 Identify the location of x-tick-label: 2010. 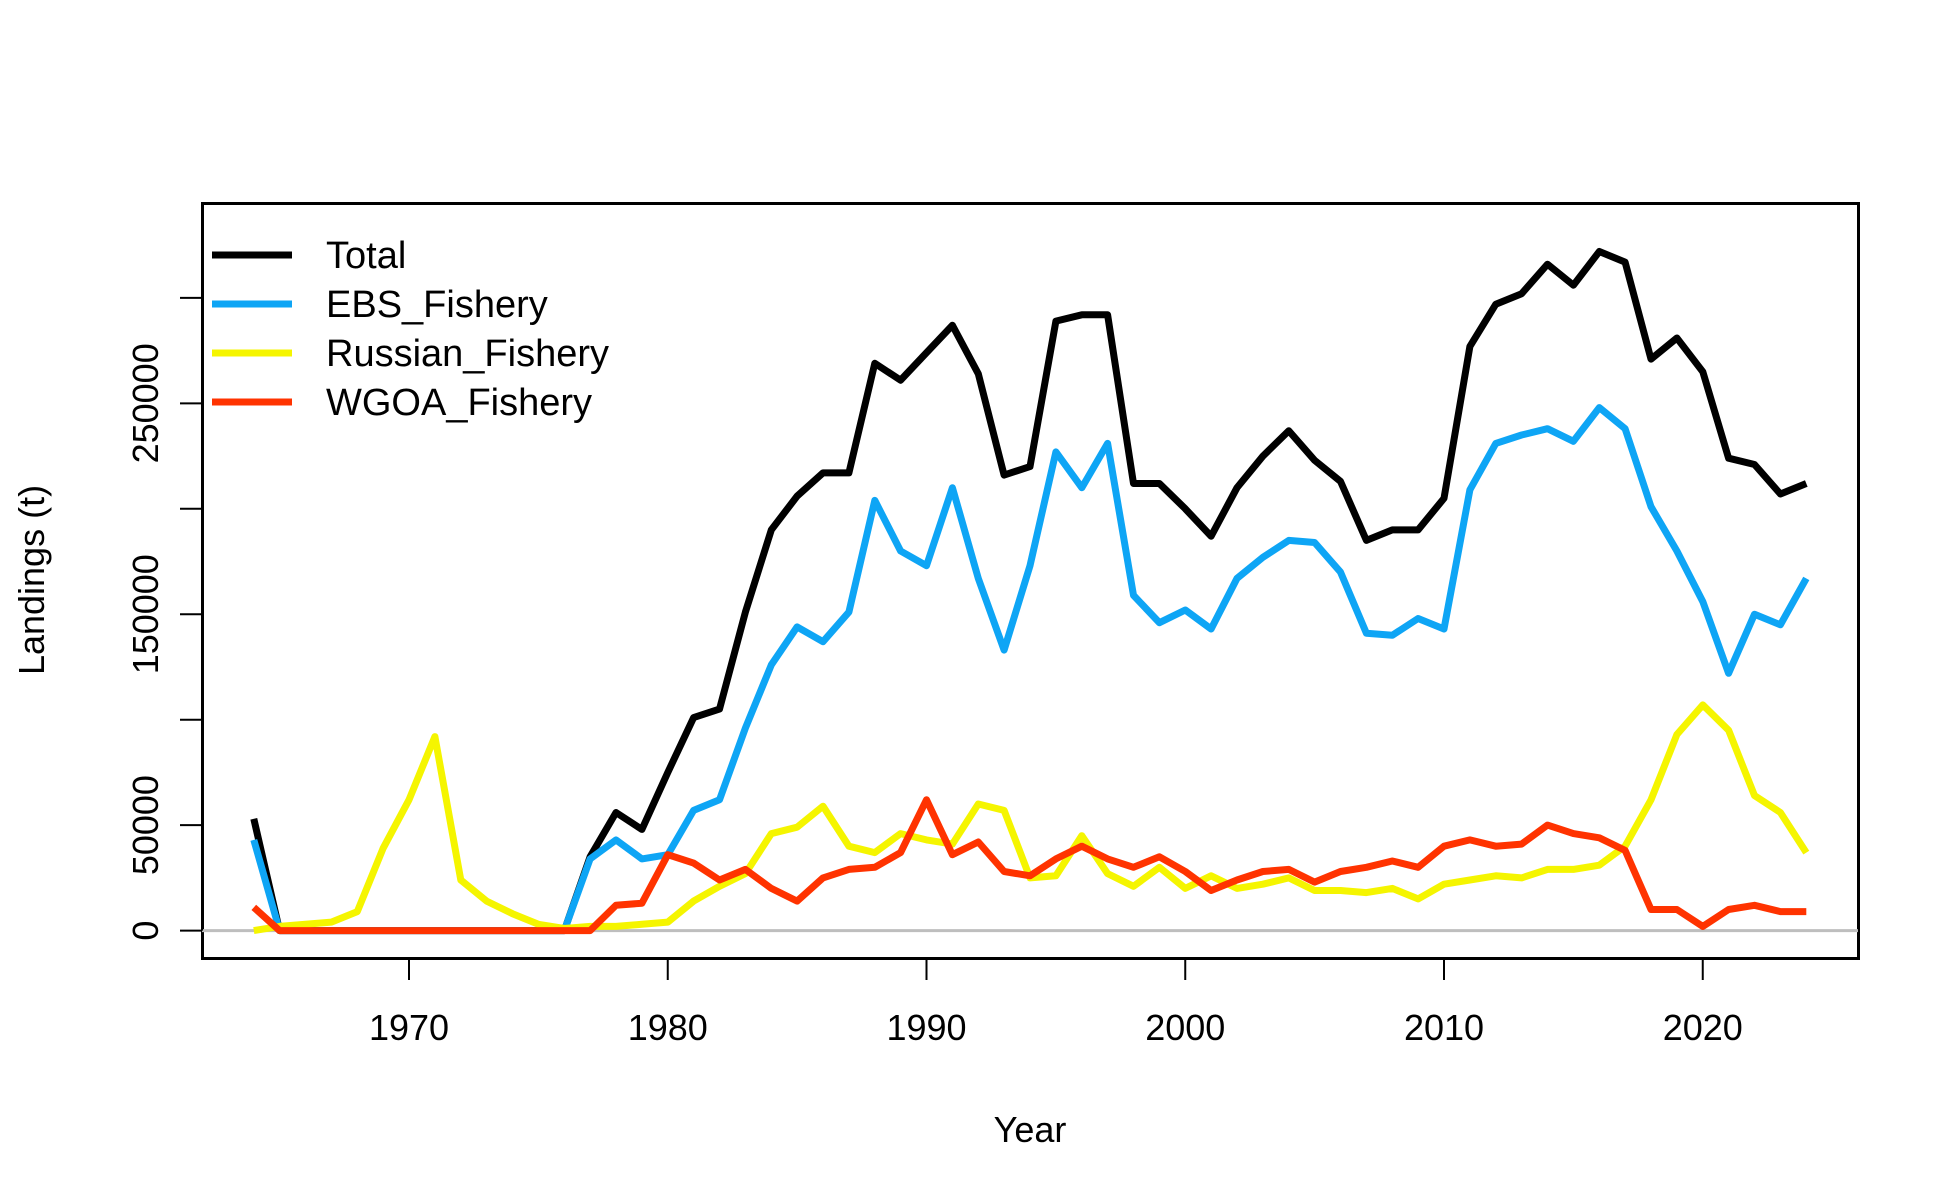
(1444, 1027).